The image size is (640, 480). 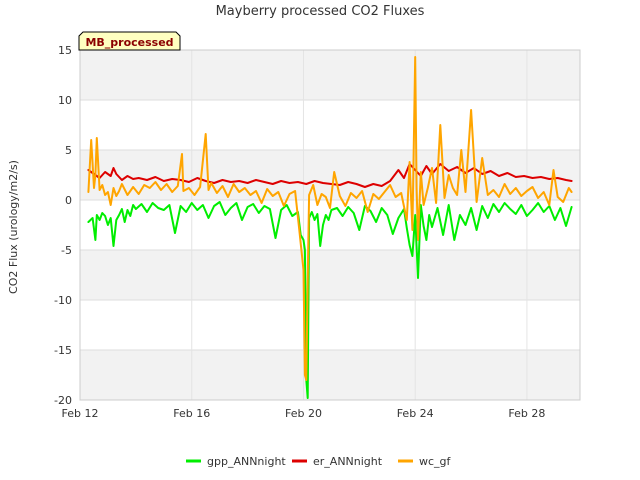 What do you see at coordinates (68, 200) in the screenshot?
I see `y-tick-label: 0` at bounding box center [68, 200].